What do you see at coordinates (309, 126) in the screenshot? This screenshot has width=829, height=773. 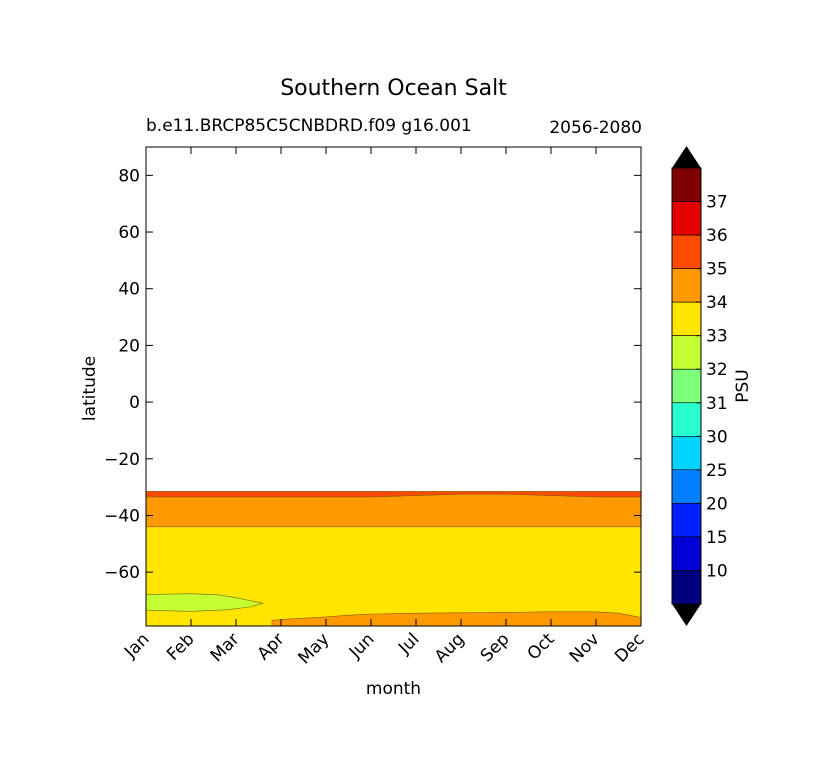 I see `chart-subtitle-case: b.e11.BRCP85C5CNBDRD.f09 g16.001` at bounding box center [309, 126].